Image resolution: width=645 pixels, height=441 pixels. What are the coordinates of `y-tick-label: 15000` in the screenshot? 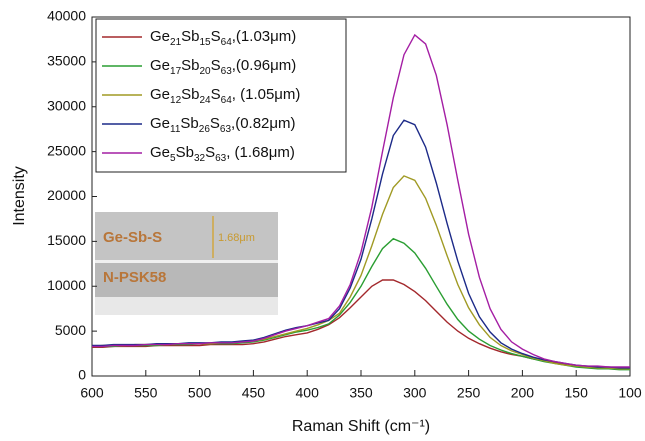 It's located at (66, 240).